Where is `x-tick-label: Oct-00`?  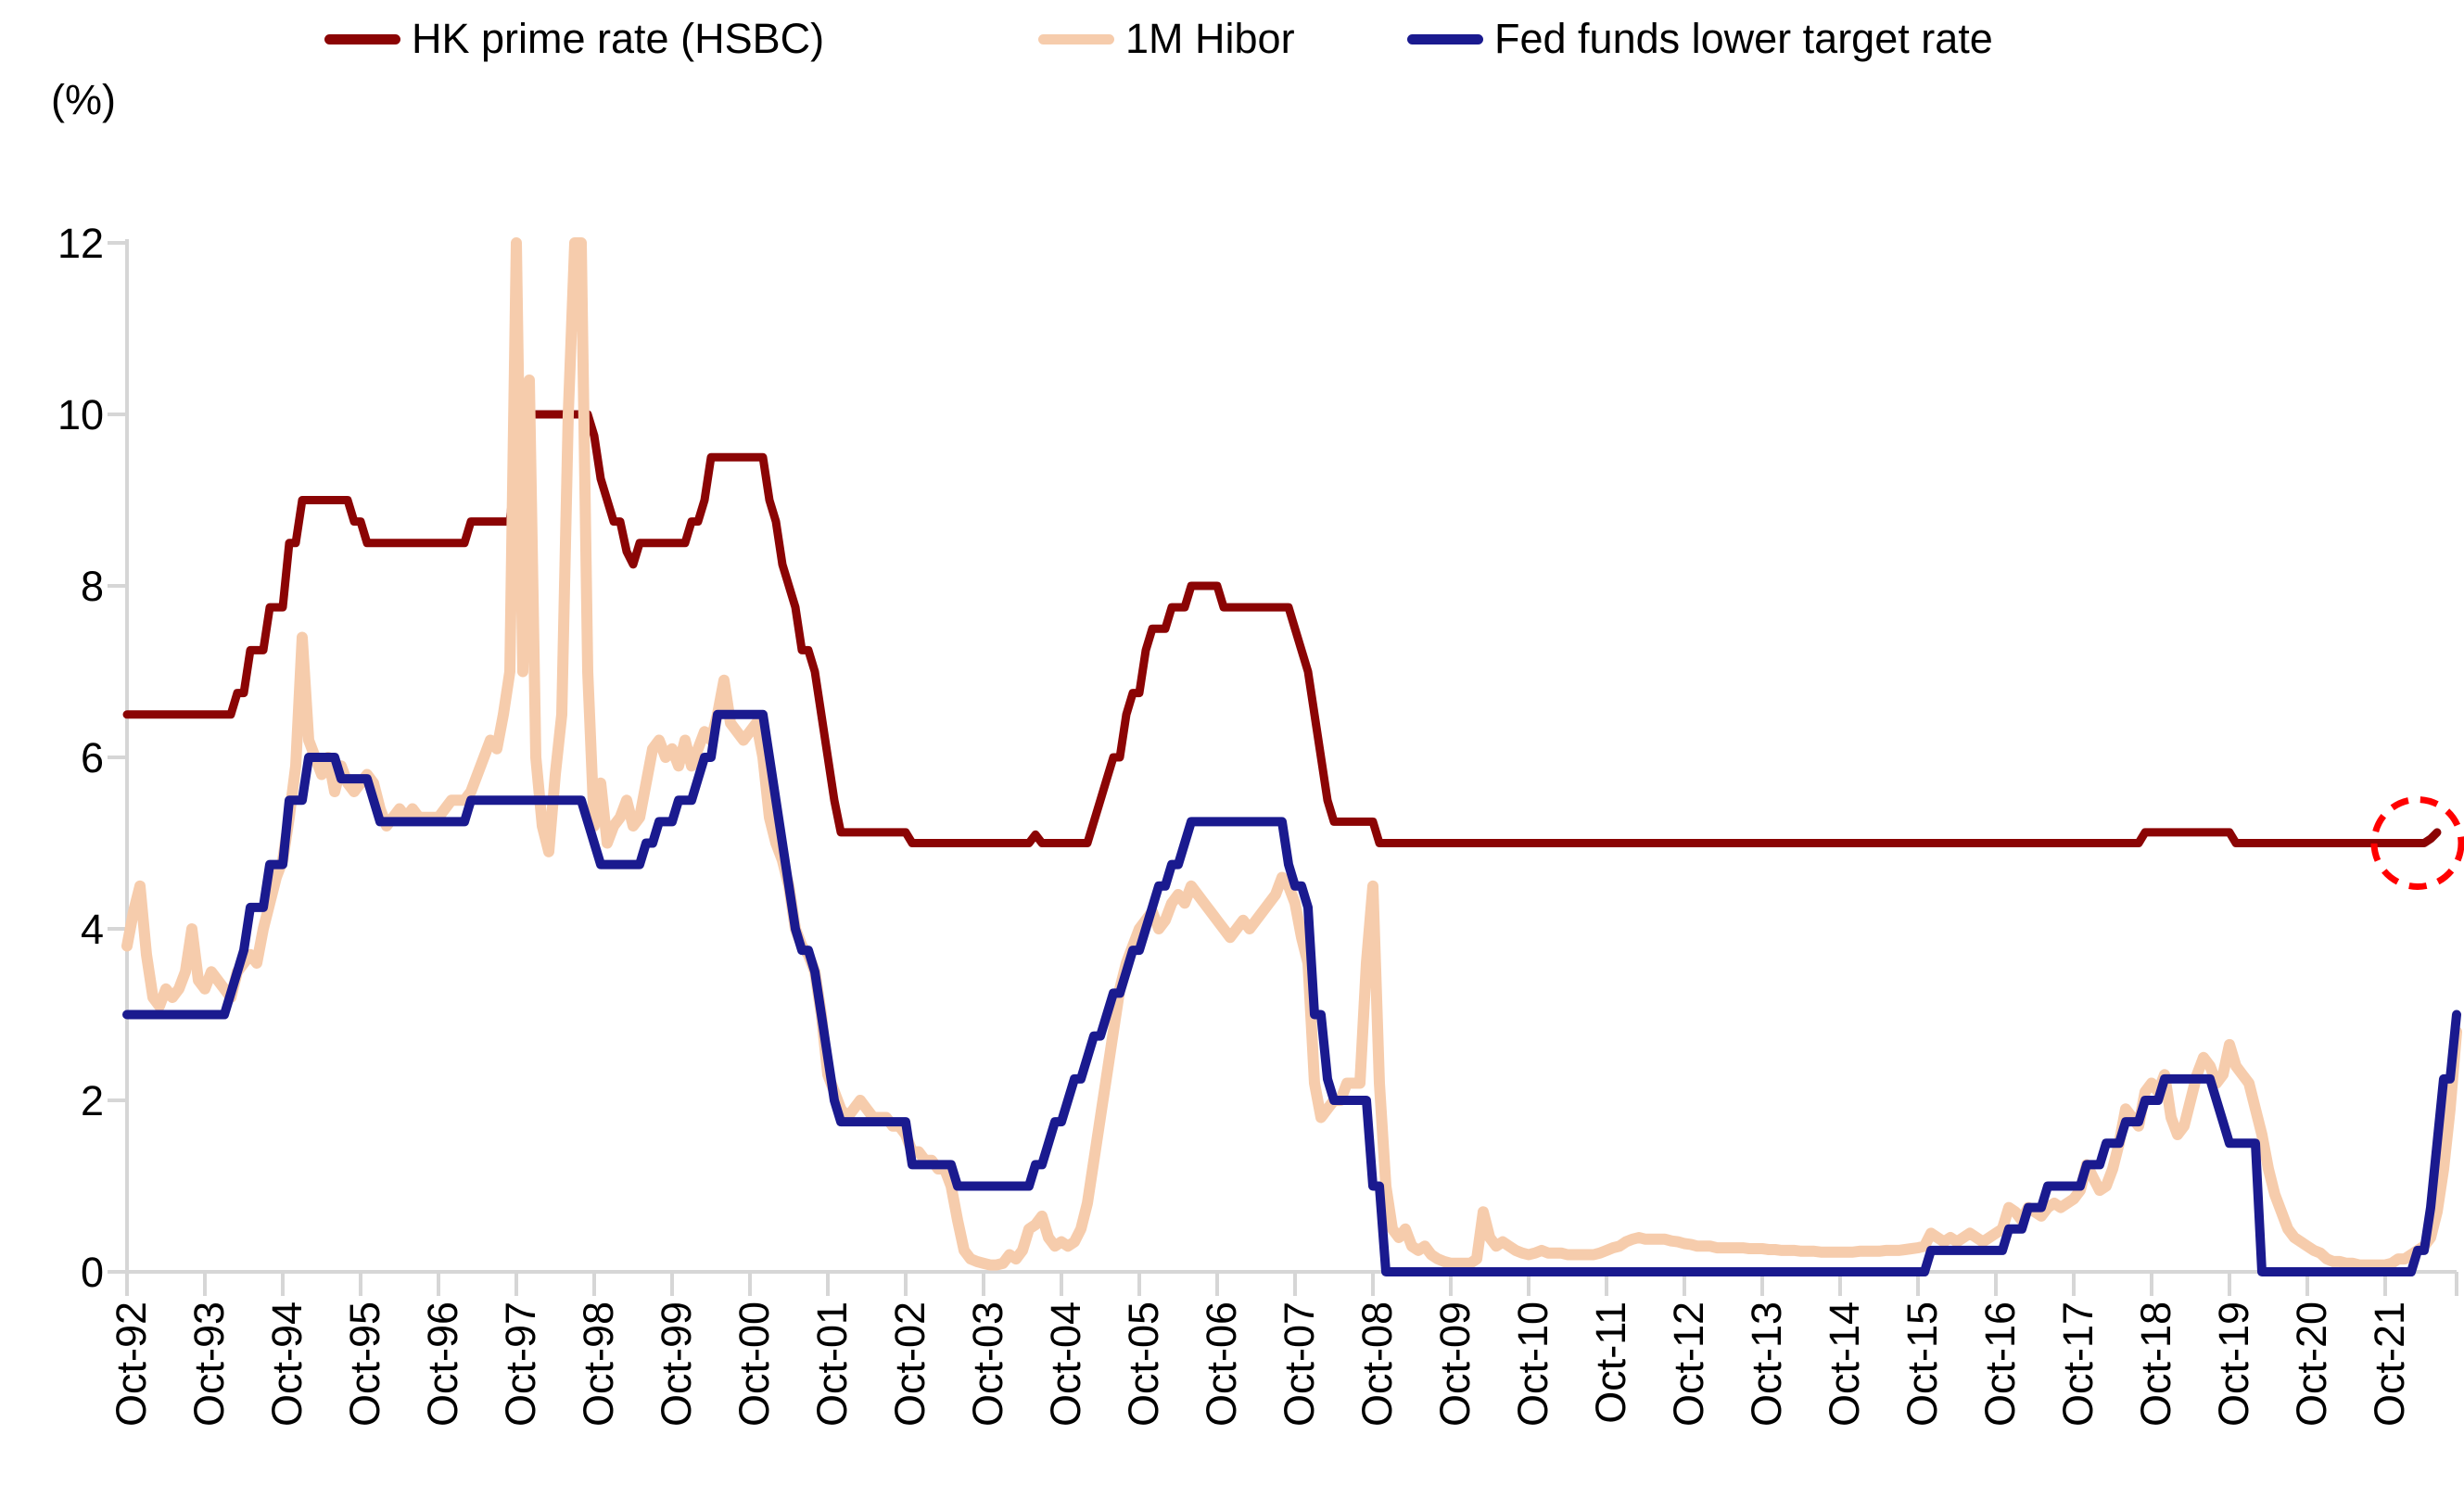 x-tick-label: Oct-00 is located at coordinates (754, 1364).